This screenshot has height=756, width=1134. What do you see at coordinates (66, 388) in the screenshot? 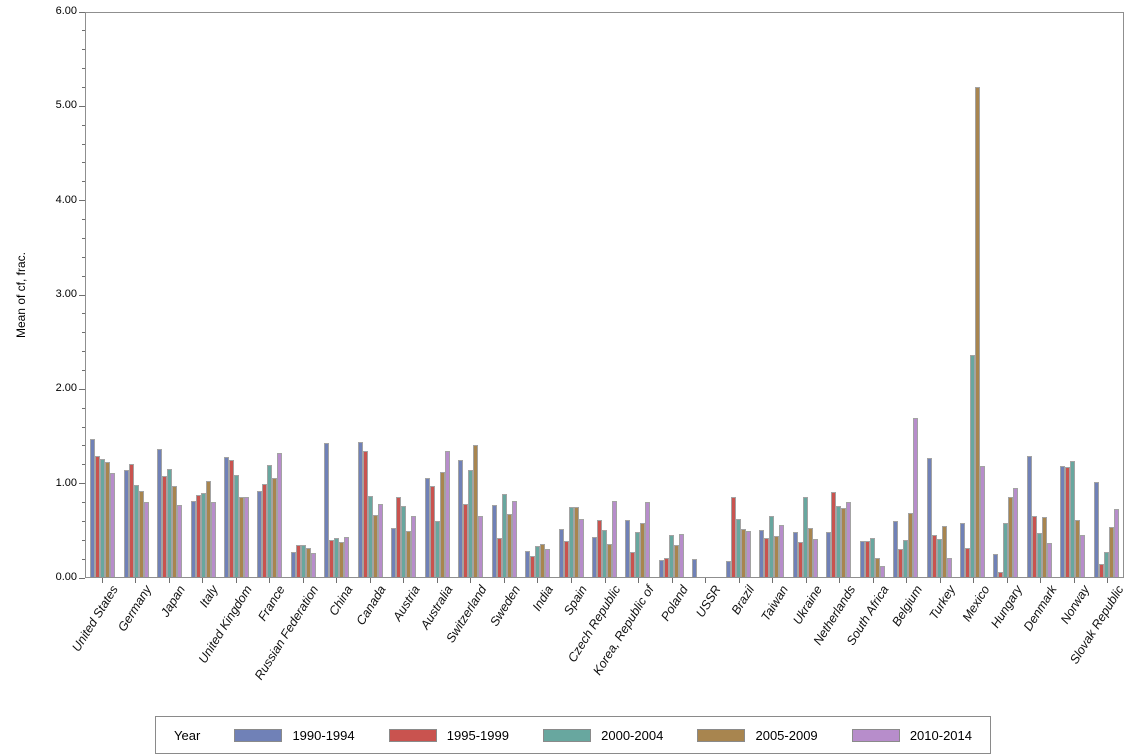
I see `y-tick-label: 2.00` at bounding box center [66, 388].